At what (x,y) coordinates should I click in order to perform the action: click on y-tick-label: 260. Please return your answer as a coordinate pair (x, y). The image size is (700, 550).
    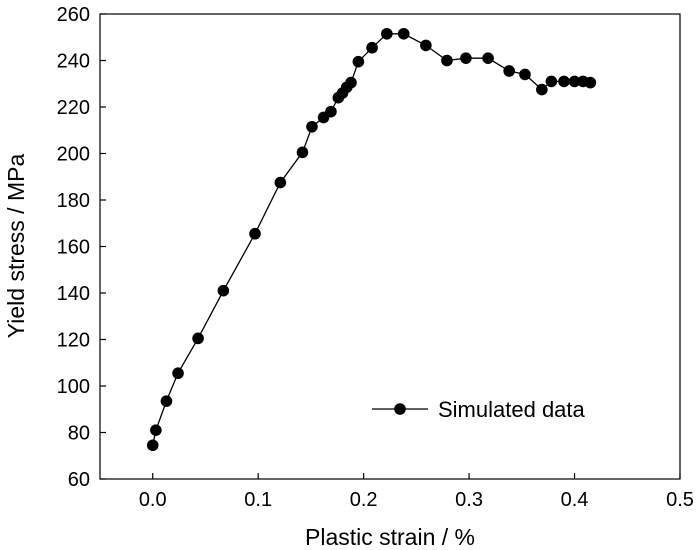
    Looking at the image, I should click on (73, 15).